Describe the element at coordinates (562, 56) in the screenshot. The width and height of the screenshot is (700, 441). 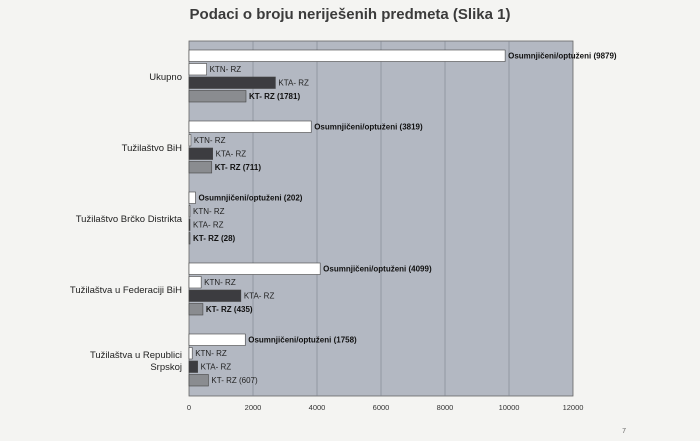
I see `bar-label: Osumnjičeni/optuženi (9879)` at that location.